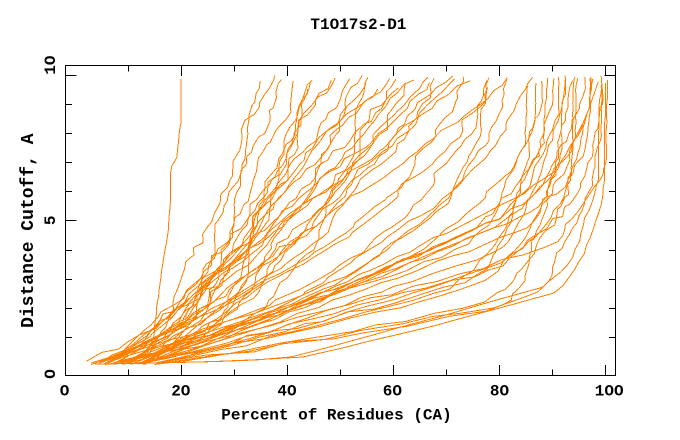 The image size is (680, 440). I want to click on svg-text: Distance Cutoff, A, so click(29, 230).